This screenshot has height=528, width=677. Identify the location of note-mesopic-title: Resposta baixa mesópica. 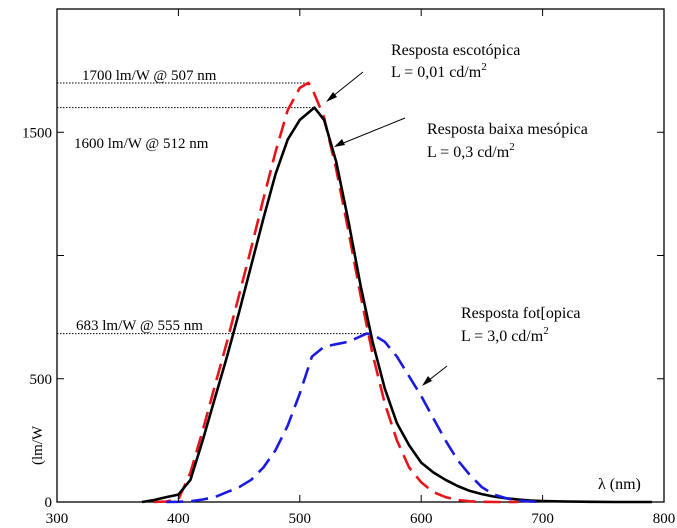
(507, 129).